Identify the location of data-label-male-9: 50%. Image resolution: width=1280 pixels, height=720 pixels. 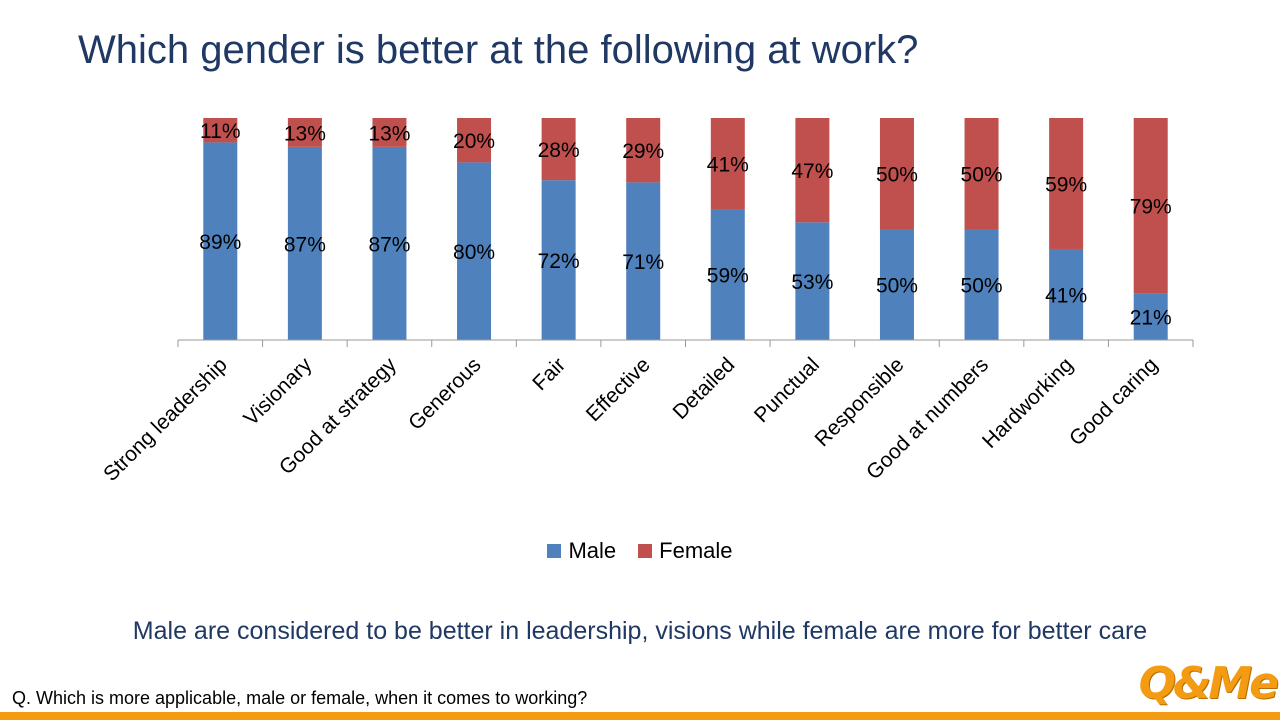
(982, 286).